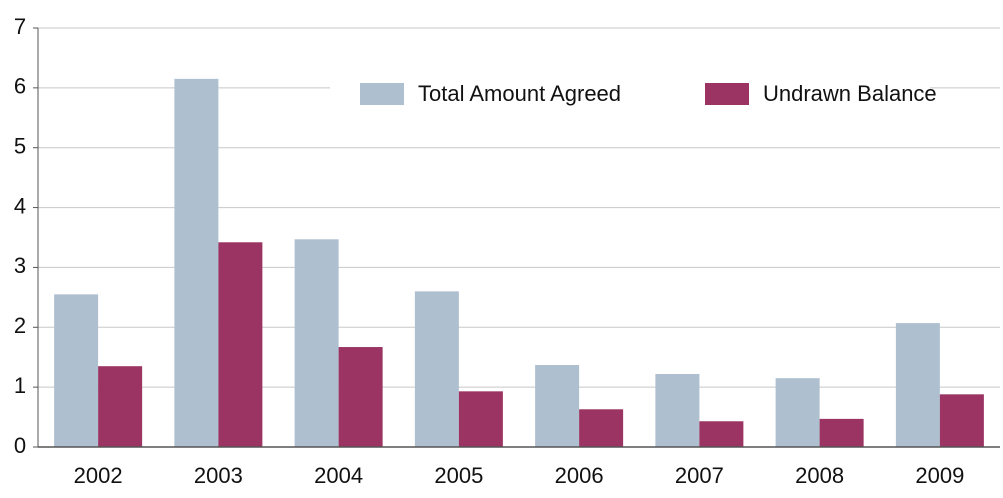 Image resolution: width=1003 pixels, height=498 pixels. I want to click on y-tick-label: 5, so click(20, 146).